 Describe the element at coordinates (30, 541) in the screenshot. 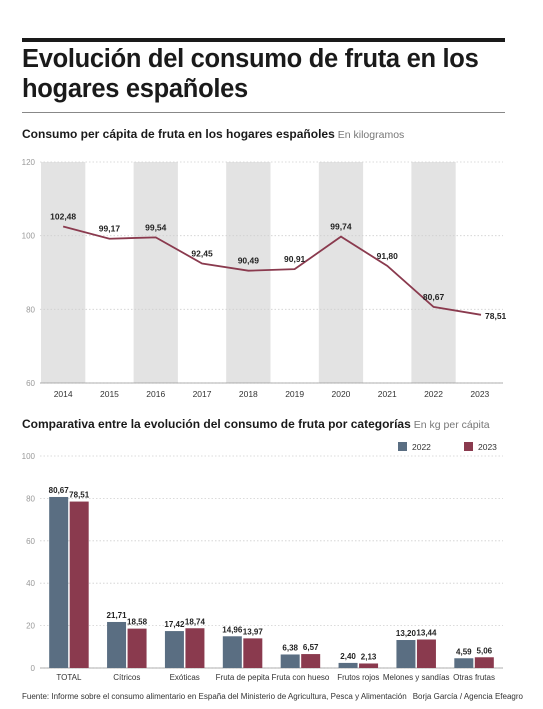

I see `bar-y-tick-label: 60` at that location.